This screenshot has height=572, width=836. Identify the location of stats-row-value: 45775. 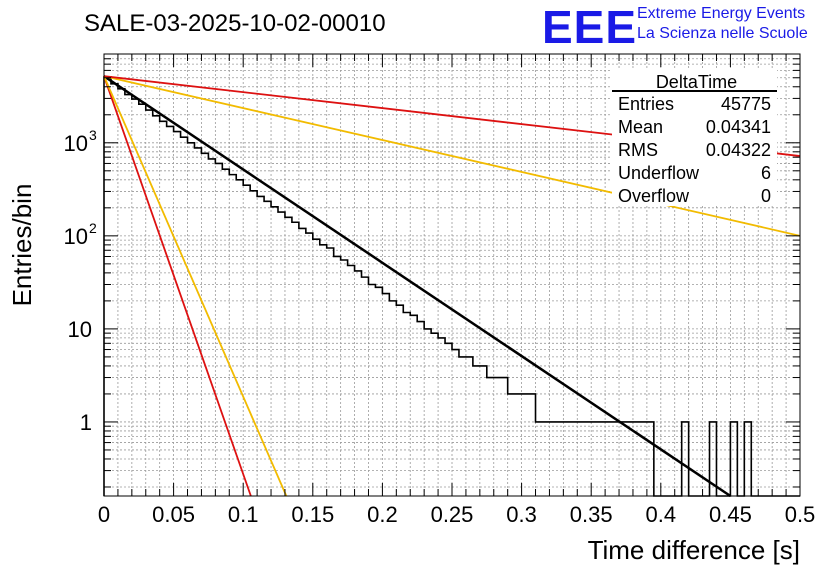
(746, 104).